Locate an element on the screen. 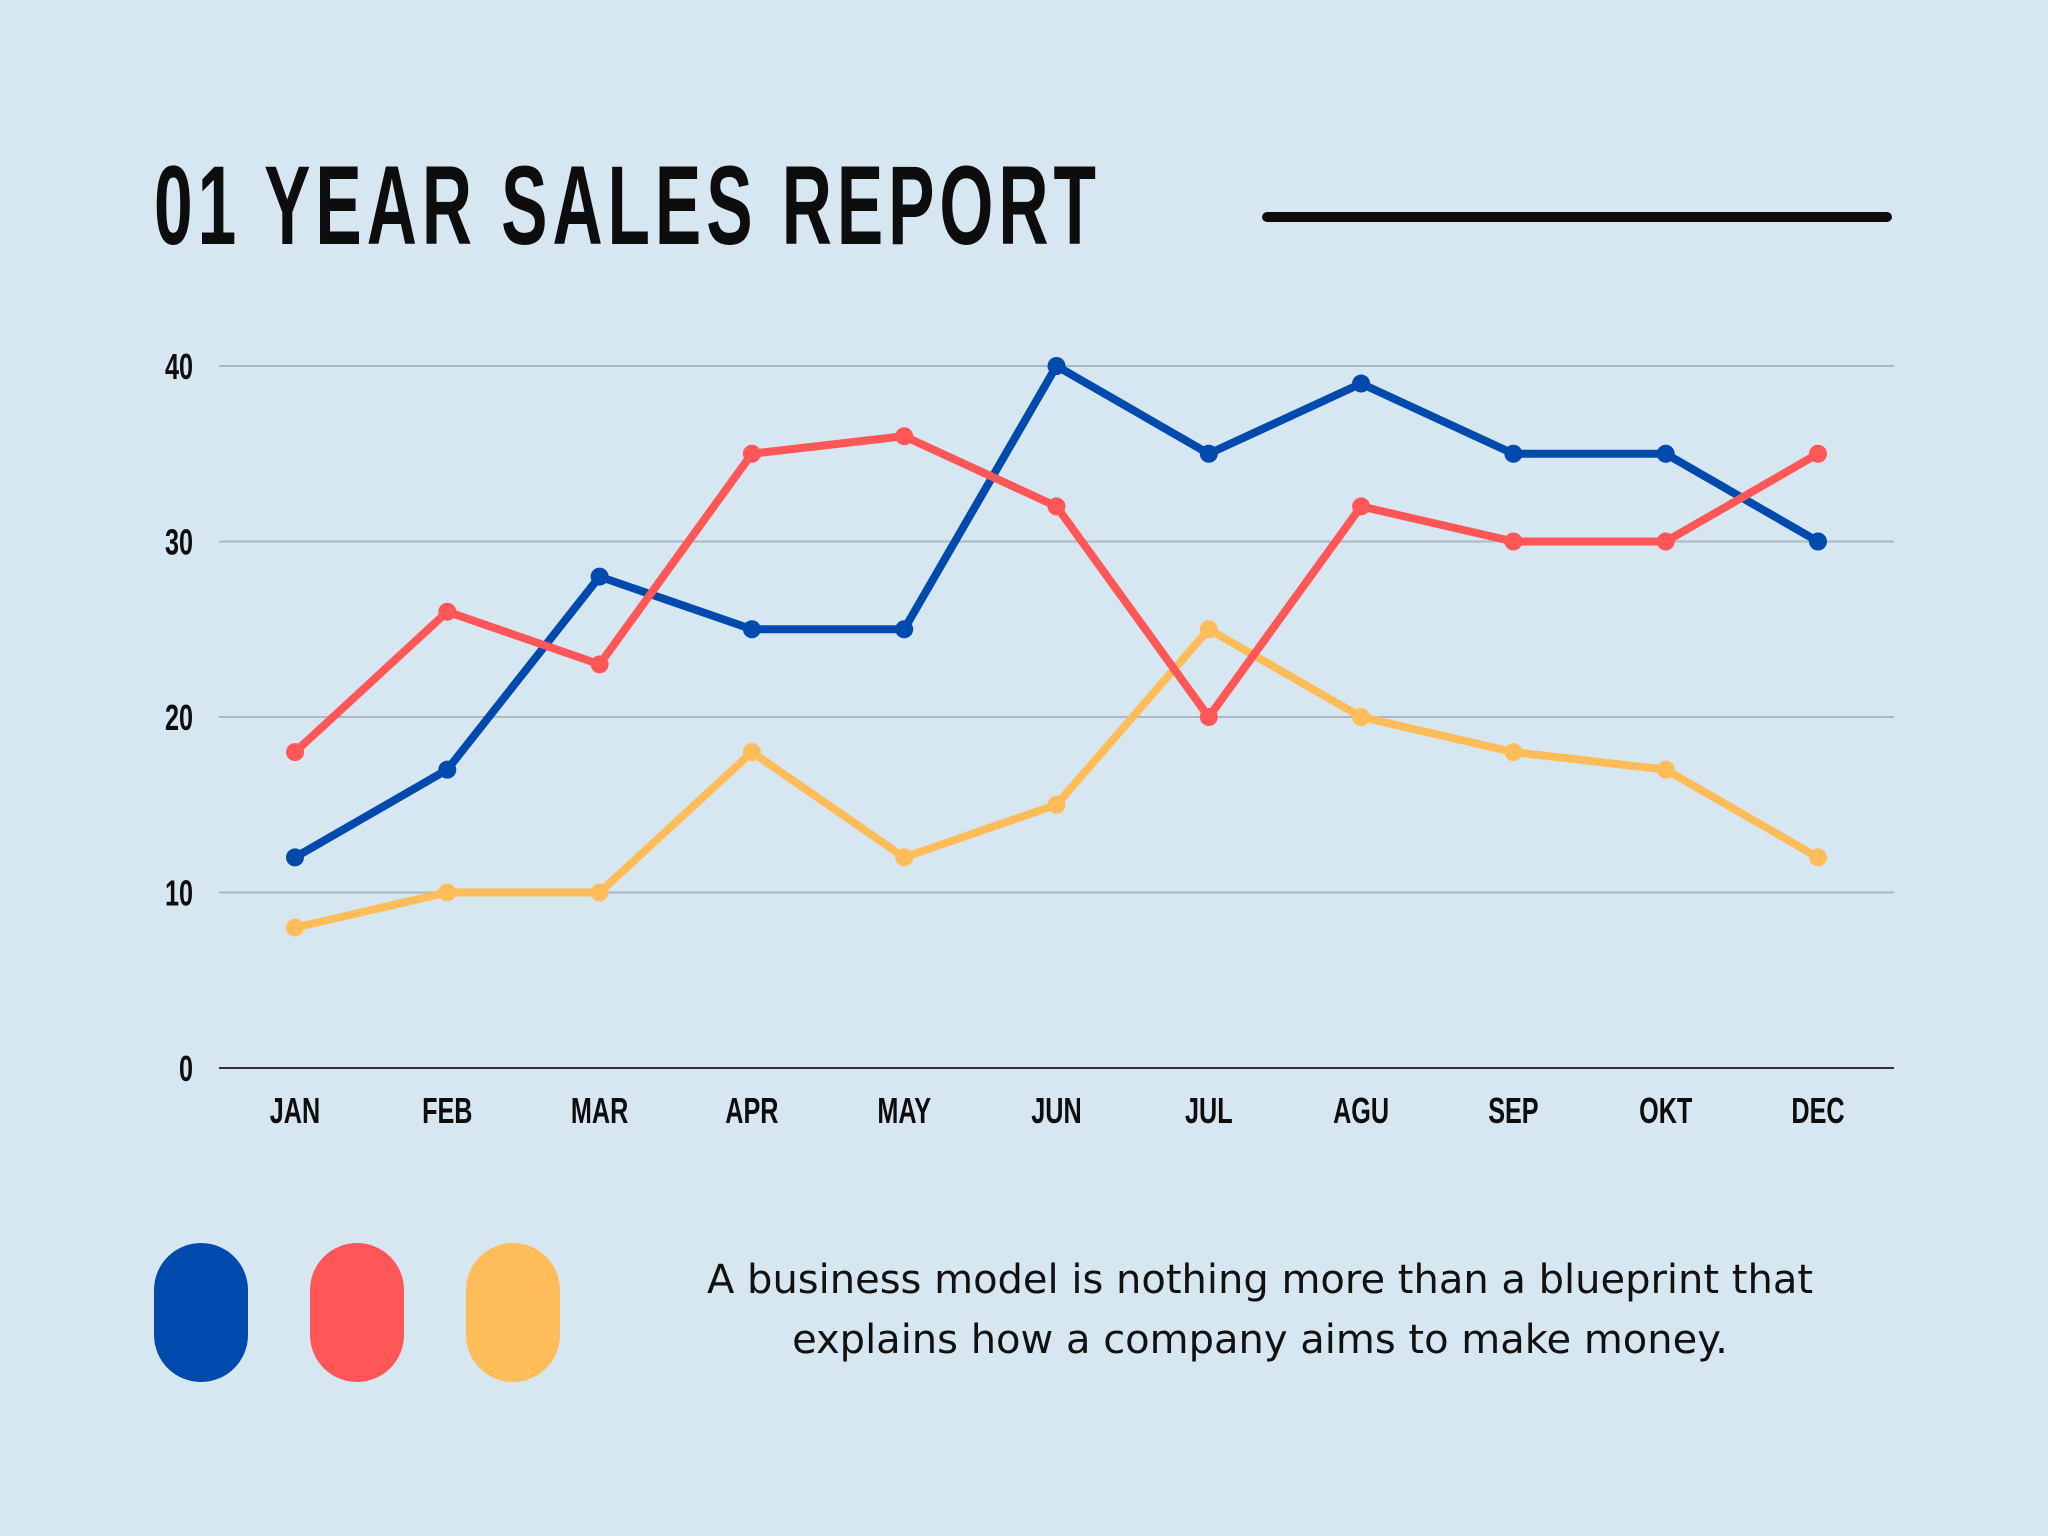  y-tick-label: 40 is located at coordinates (179, 367).